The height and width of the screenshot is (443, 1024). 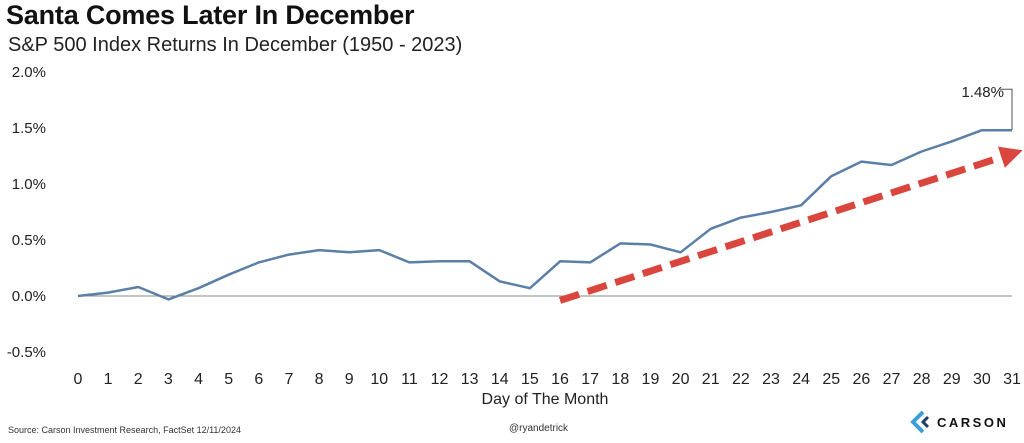 I want to click on x-tick-label: 30, so click(x=982, y=379).